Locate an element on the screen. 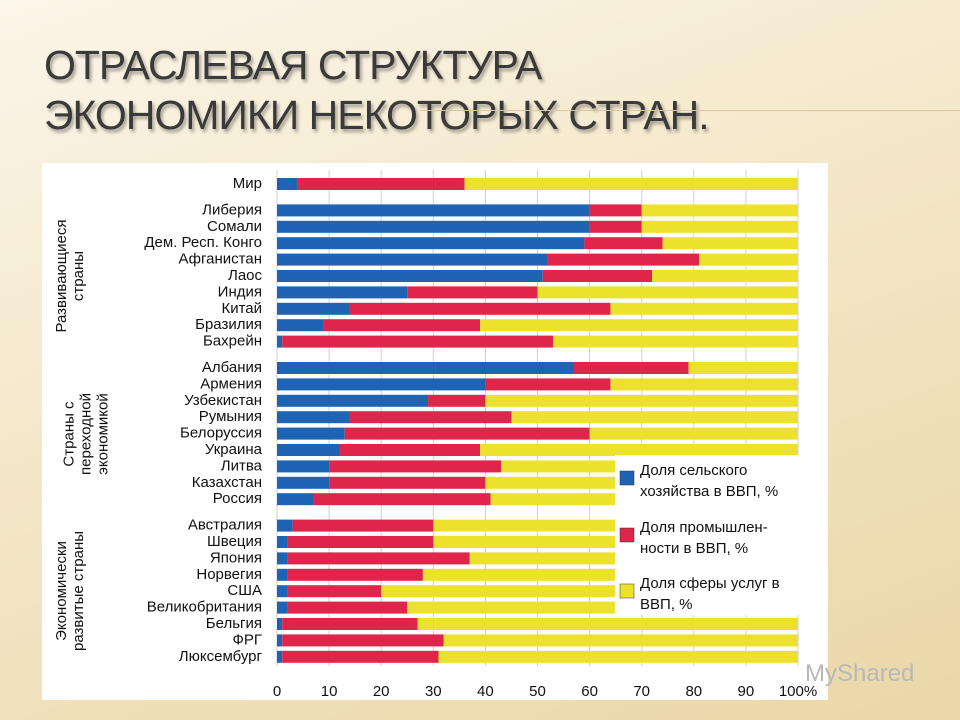 The height and width of the screenshot is (720, 960). group-label: Экономически развитые страны is located at coordinates (70, 591).